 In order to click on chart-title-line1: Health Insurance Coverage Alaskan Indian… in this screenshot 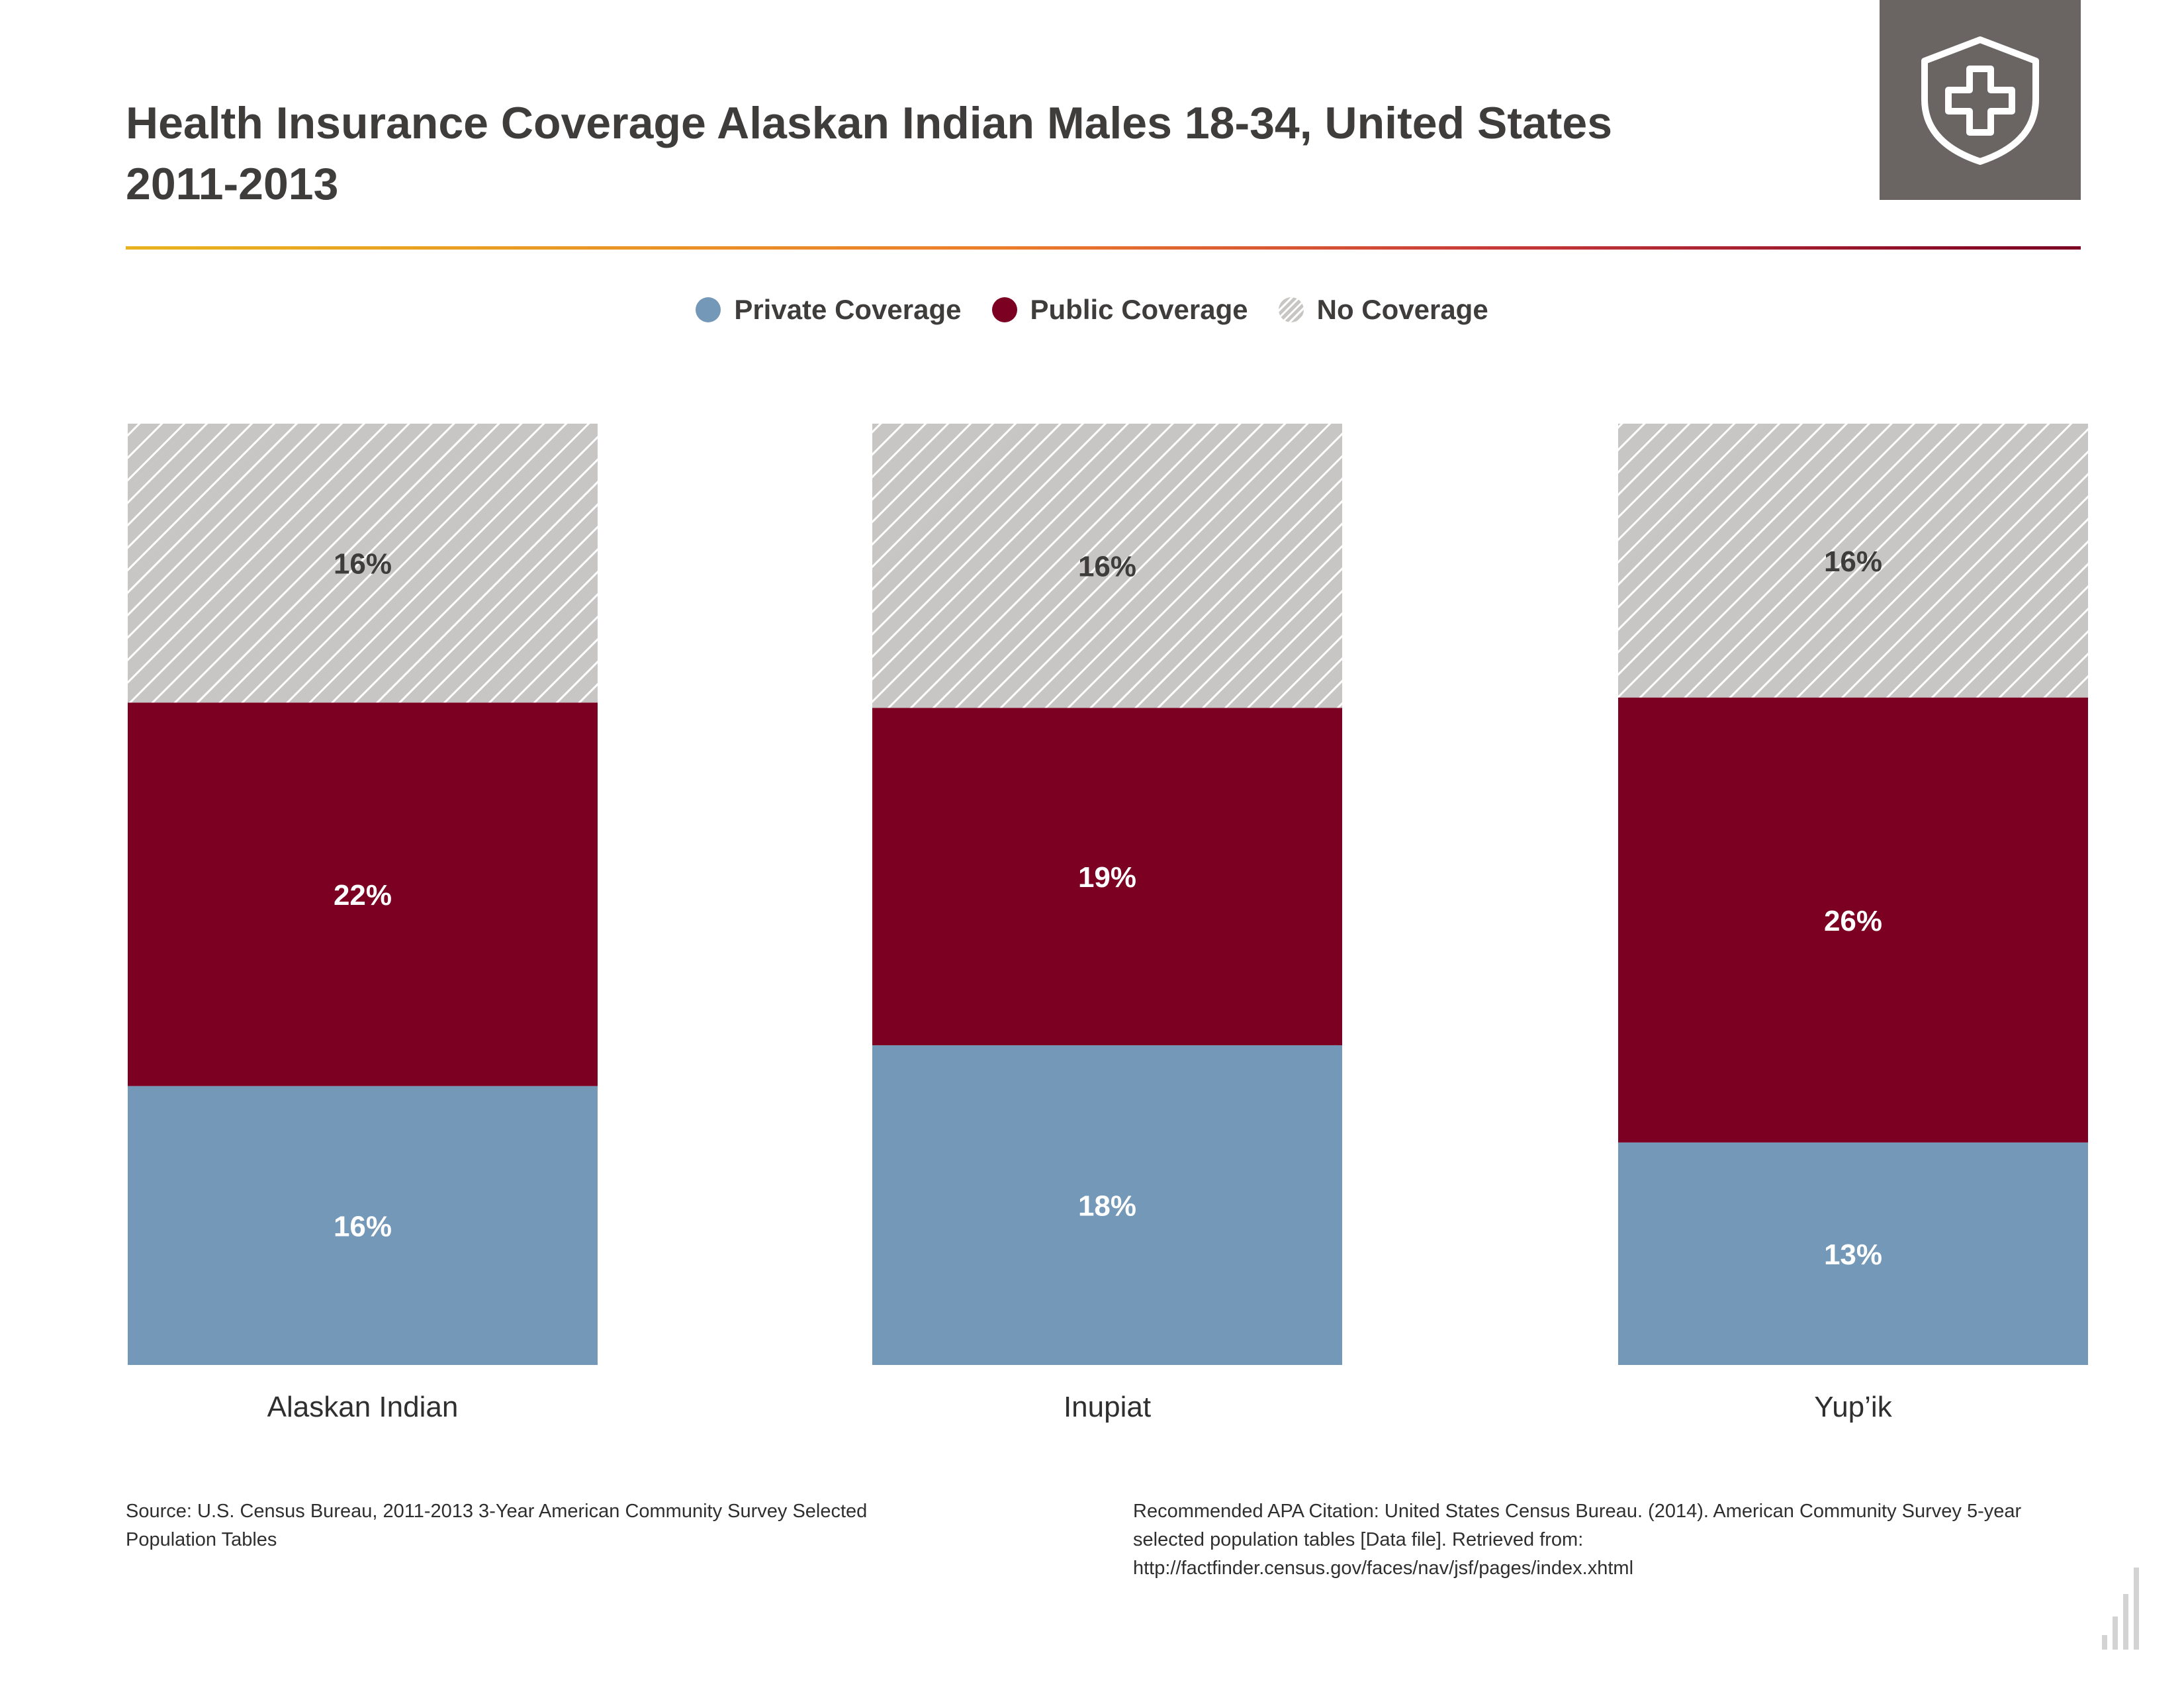, I will do `click(869, 123)`.